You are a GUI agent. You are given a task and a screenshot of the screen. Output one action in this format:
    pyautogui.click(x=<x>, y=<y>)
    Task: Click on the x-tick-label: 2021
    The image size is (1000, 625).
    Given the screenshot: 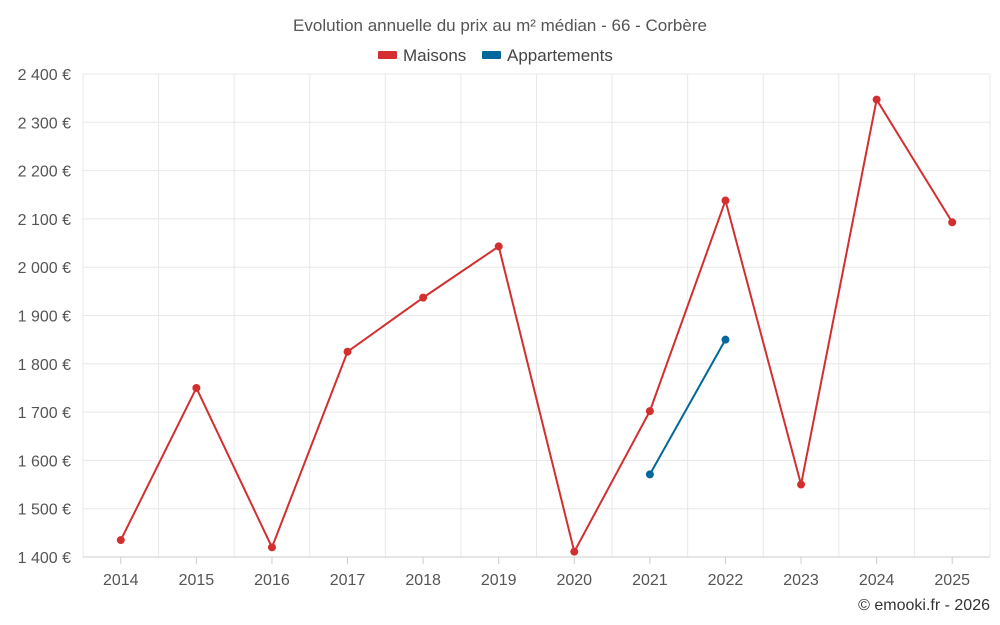 What is the action you would take?
    pyautogui.click(x=650, y=580)
    